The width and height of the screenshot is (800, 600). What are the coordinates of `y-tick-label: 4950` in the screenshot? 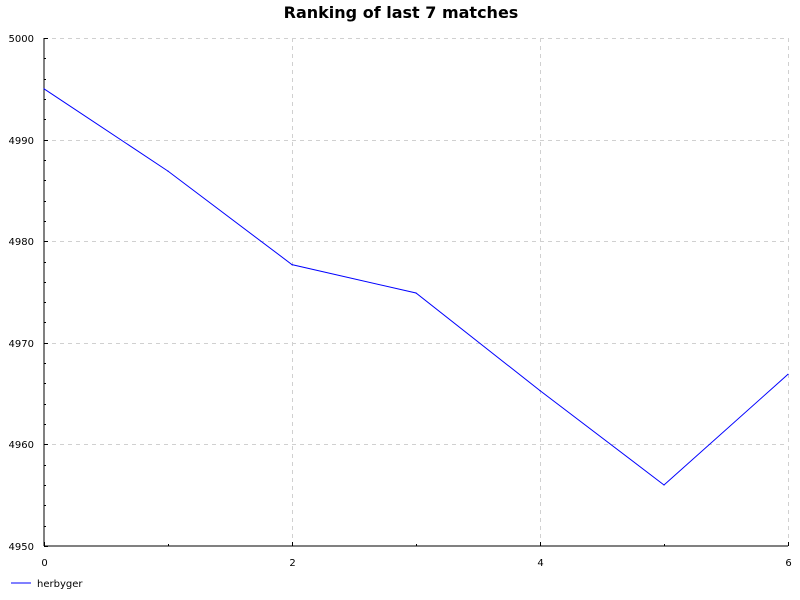 It's located at (21, 547).